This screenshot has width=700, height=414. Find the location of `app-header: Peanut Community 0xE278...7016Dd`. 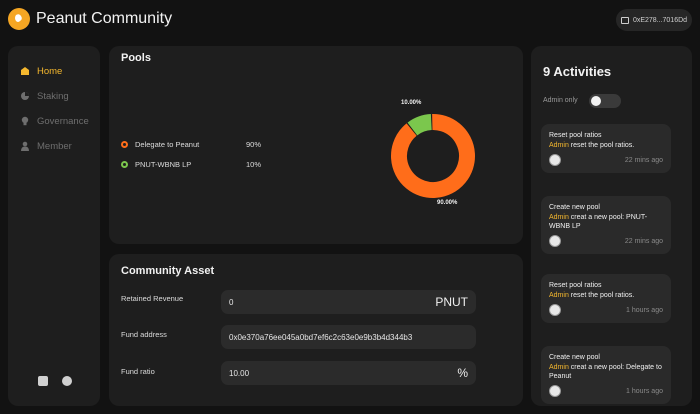

app-header: Peanut Community 0xE278...7016Dd is located at coordinates (350, 20).